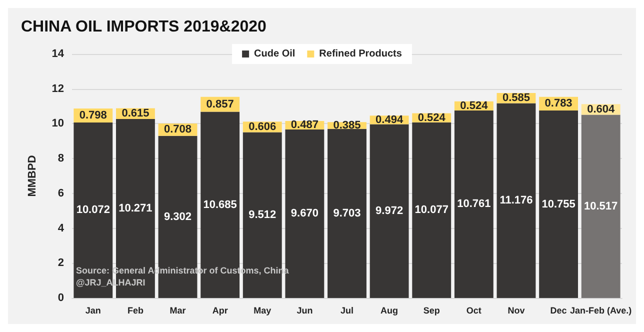  Describe the element at coordinates (178, 311) in the screenshot. I see `x-tick-label: Mar` at that location.